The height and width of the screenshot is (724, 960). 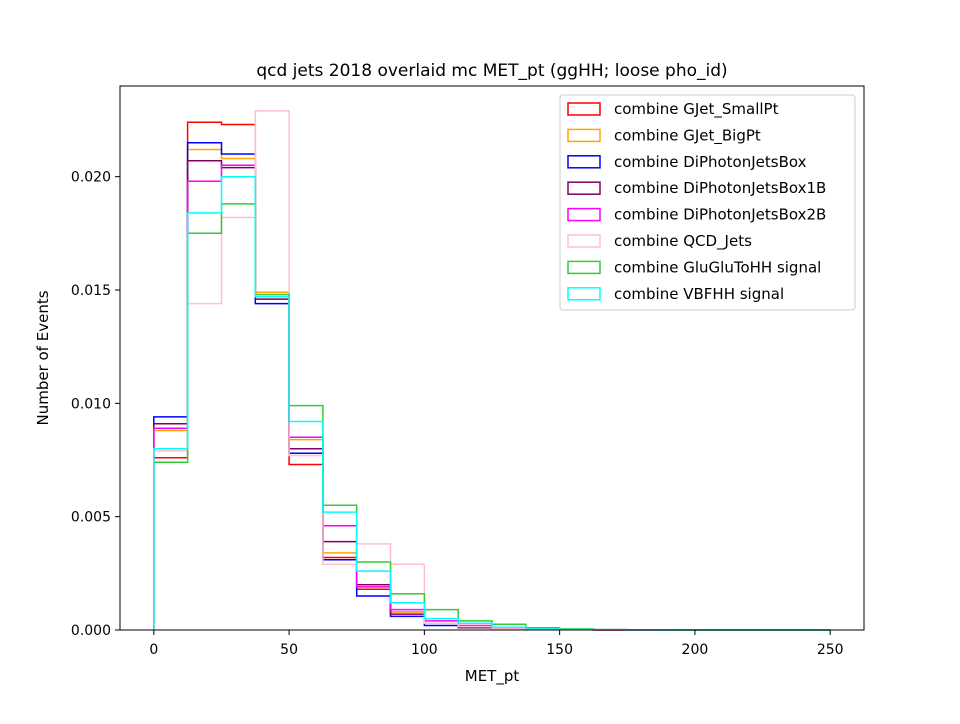 I want to click on y-tick-label: 0.010, so click(x=91, y=404).